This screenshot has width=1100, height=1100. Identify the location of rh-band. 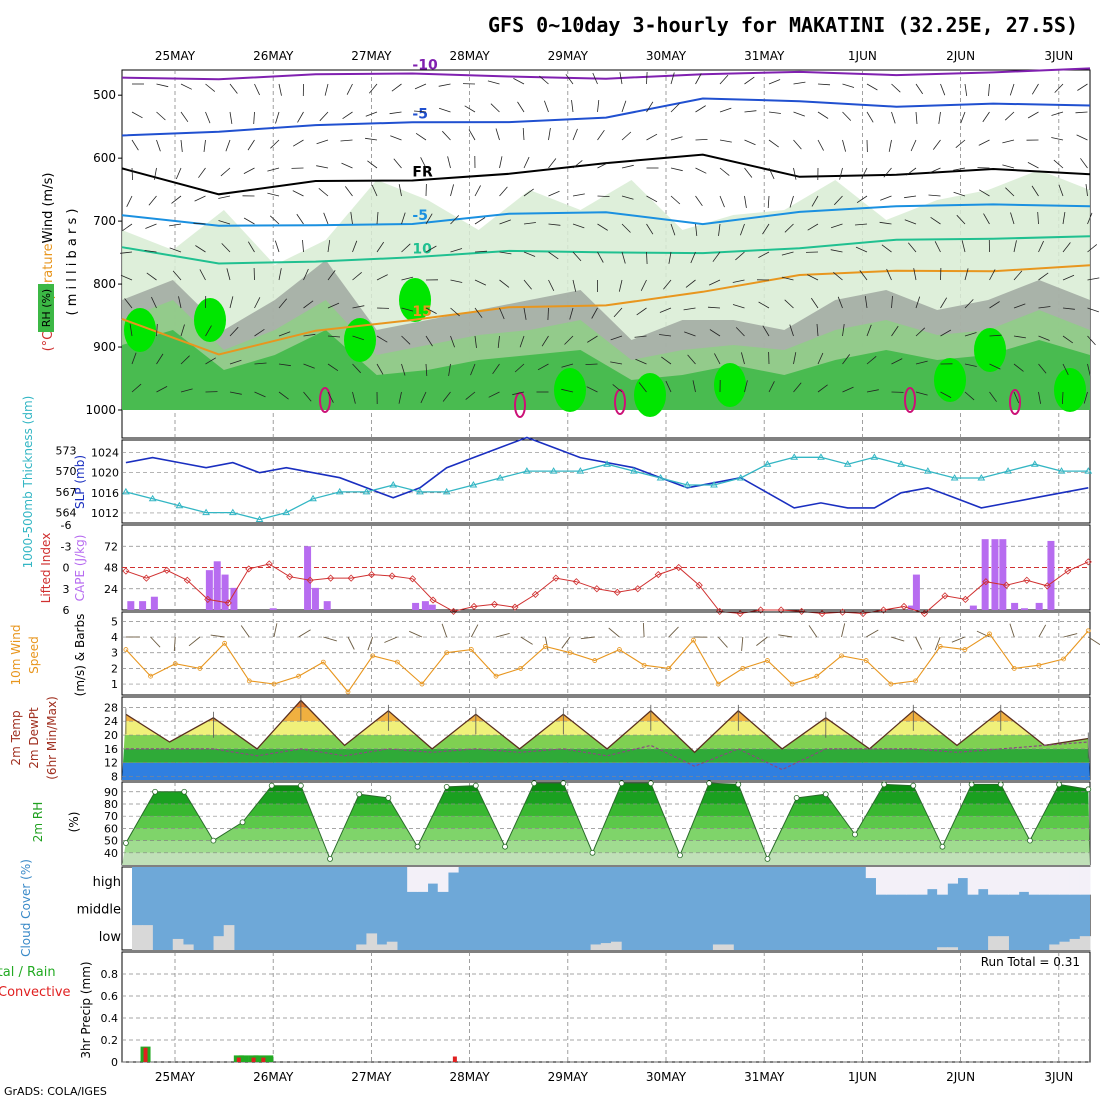
(606, 846).